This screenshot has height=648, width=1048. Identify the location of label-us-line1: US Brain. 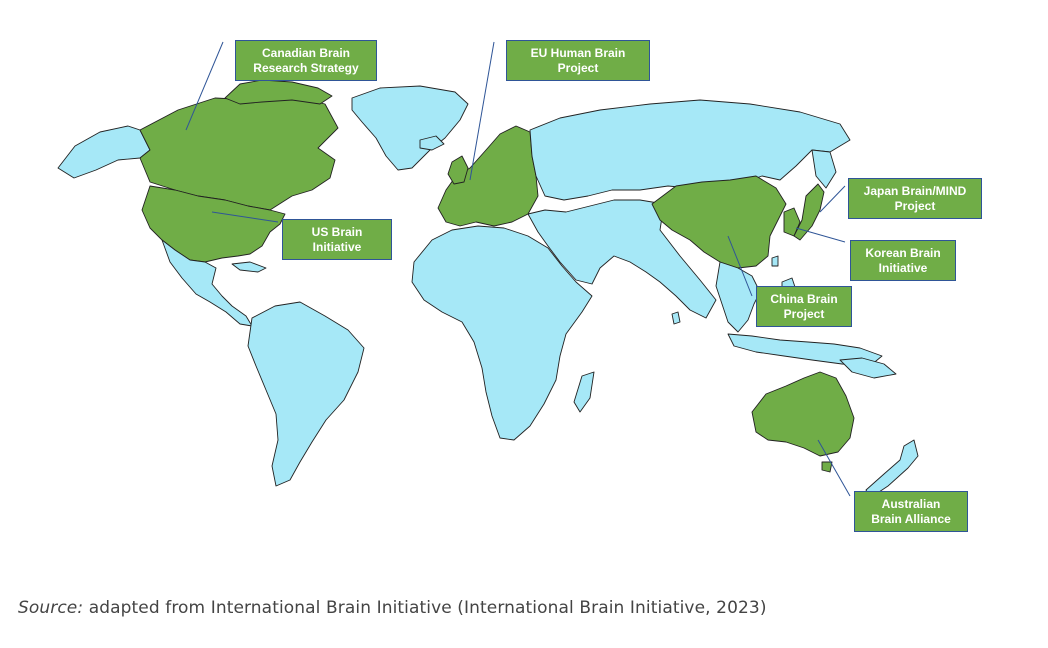
(337, 231).